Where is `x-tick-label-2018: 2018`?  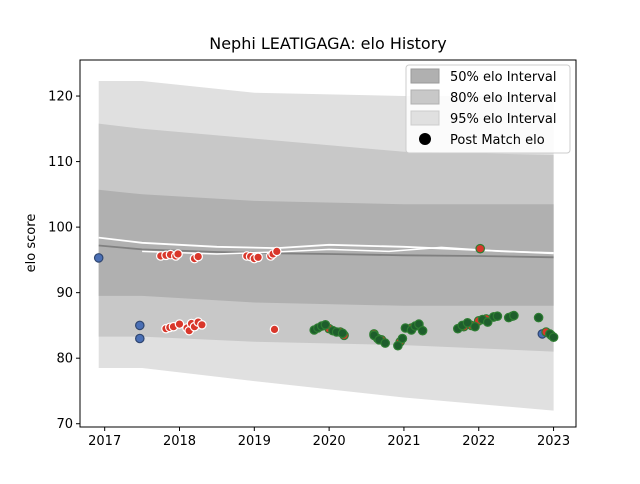
x-tick-label-2018: 2018 is located at coordinates (179, 441).